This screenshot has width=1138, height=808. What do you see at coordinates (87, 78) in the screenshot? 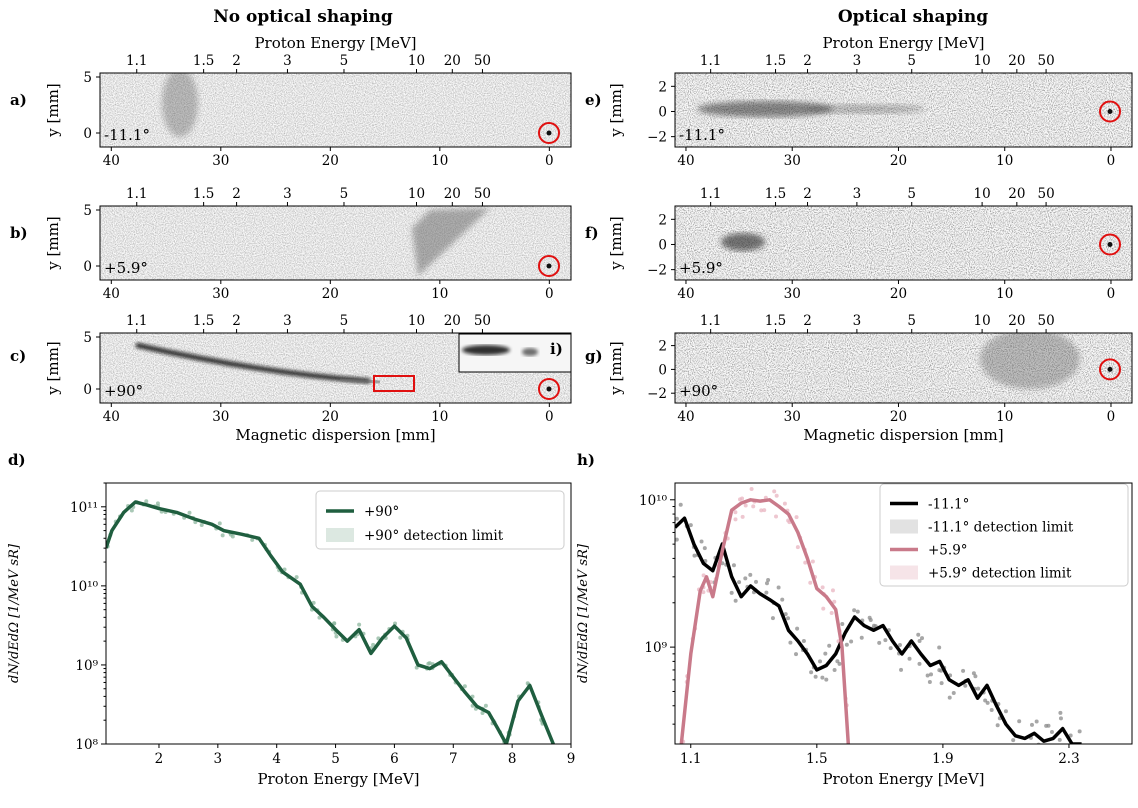
I see `y-tick-label: 5` at bounding box center [87, 78].